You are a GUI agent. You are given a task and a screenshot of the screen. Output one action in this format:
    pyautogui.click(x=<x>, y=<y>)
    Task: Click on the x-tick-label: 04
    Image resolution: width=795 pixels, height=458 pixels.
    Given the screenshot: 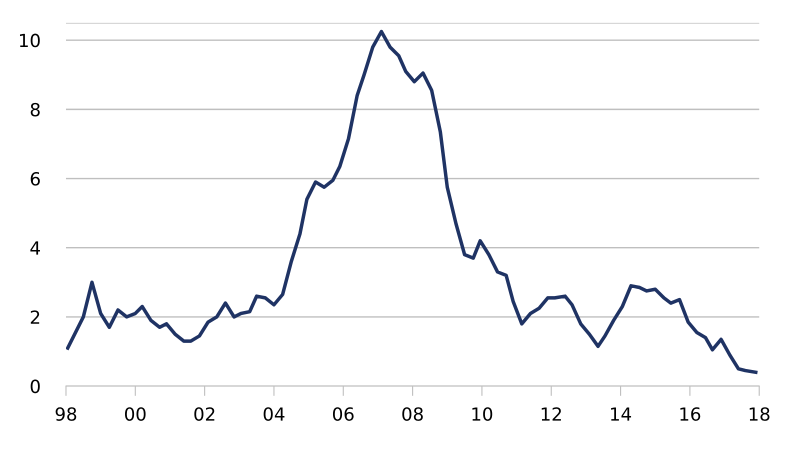 What is the action you would take?
    pyautogui.click(x=274, y=414)
    